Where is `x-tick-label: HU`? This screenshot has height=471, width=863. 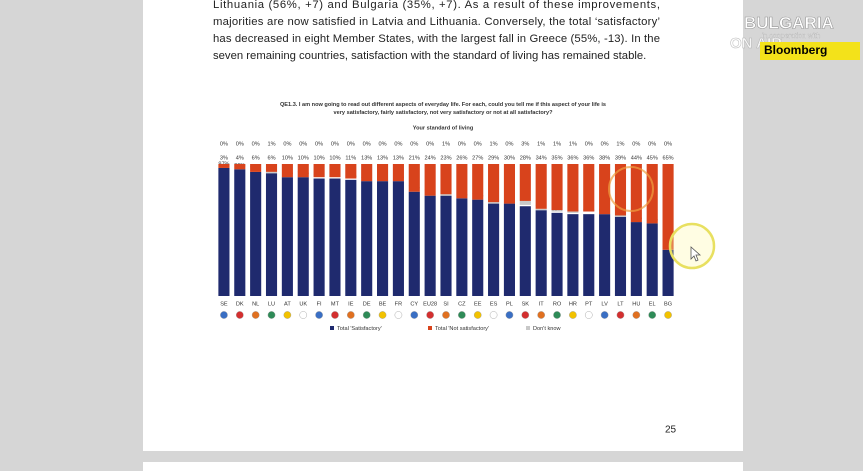 x-tick-label: HU is located at coordinates (636, 304).